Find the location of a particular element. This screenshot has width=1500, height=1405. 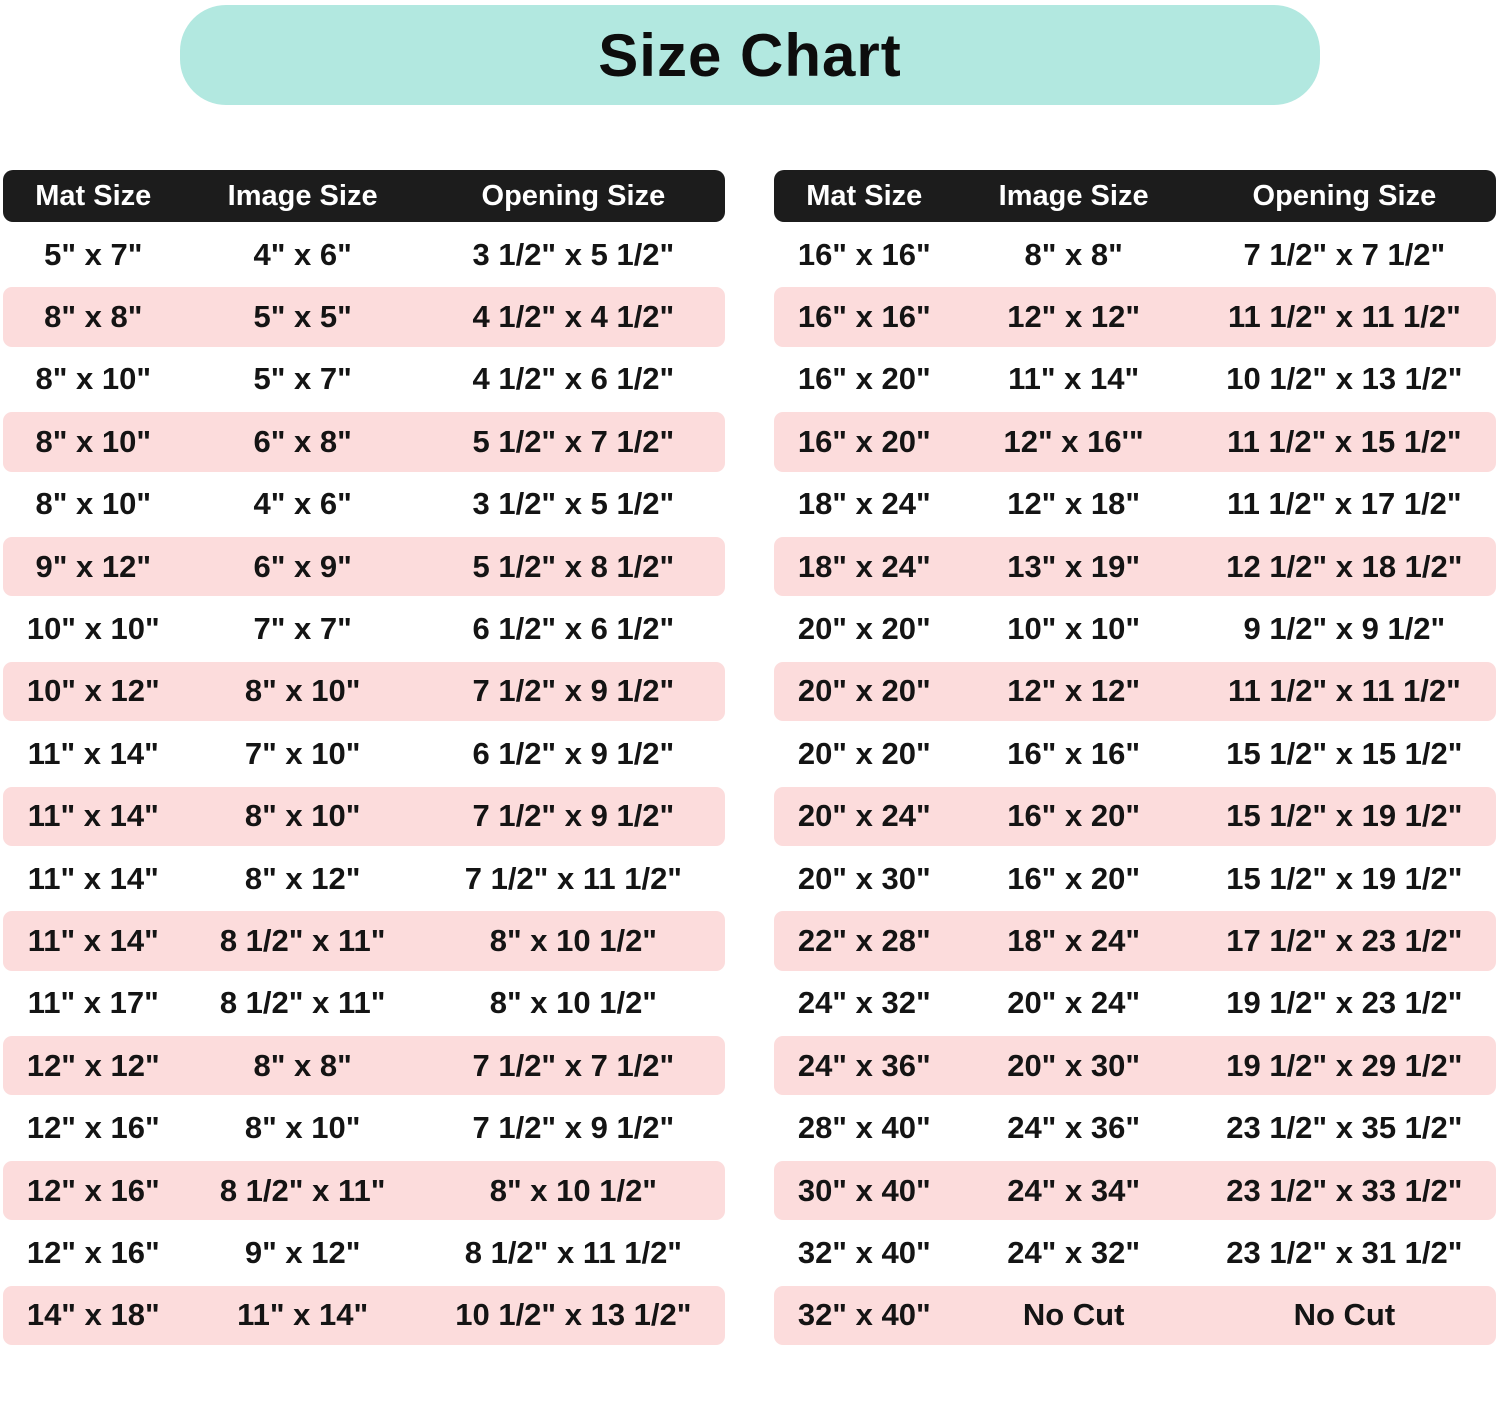

table-row: 28" x 40" 24" x 36" 23 1/2" x 35 1/2" is located at coordinates (1135, 1127).